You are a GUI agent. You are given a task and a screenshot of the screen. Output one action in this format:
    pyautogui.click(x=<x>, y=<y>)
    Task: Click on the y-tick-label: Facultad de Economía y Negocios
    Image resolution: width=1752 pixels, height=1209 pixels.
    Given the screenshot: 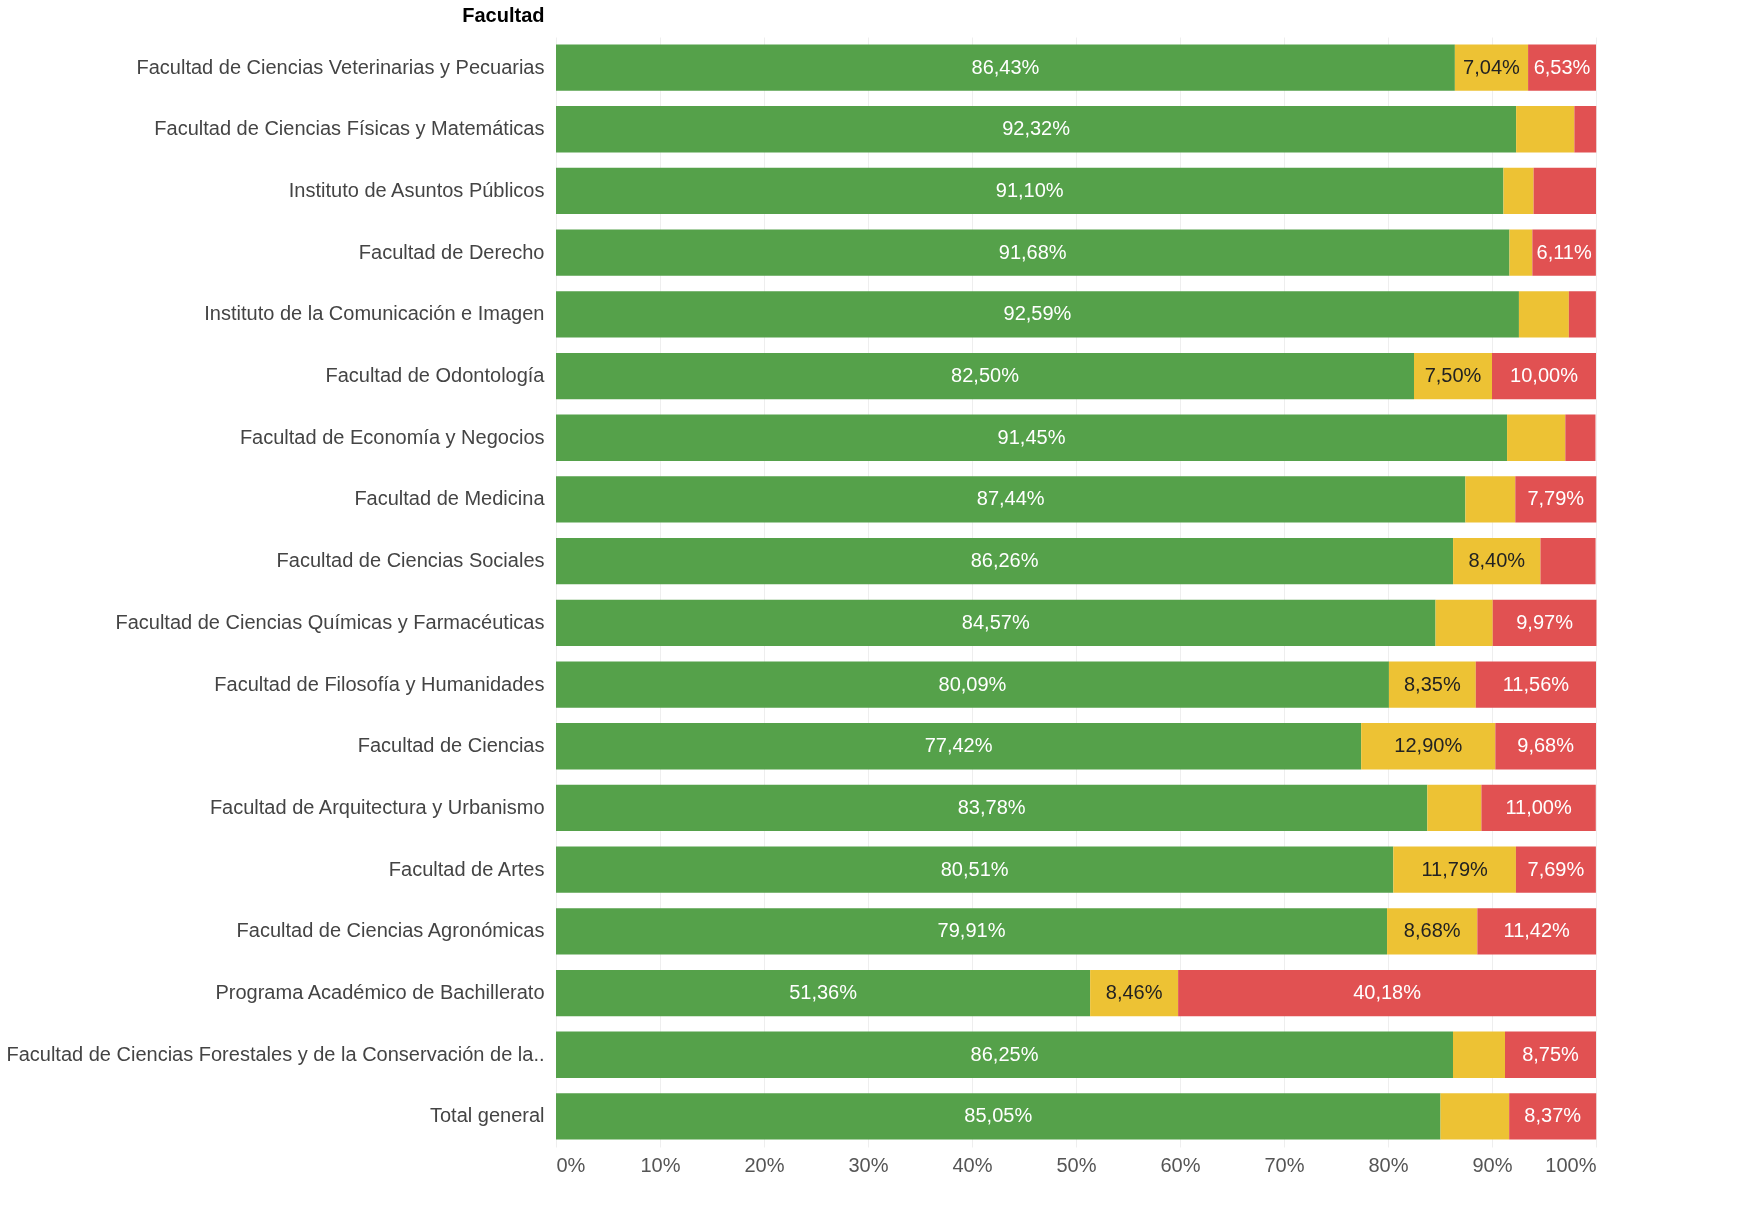 What is the action you would take?
    pyautogui.click(x=392, y=436)
    